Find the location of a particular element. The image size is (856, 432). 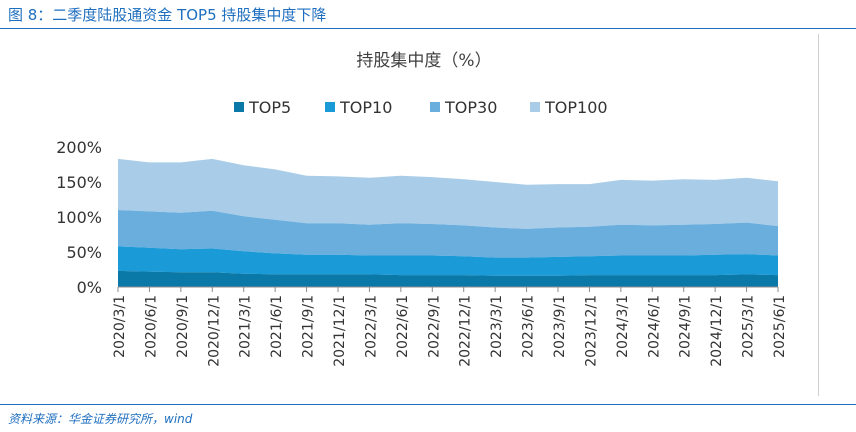

x-tick-label: 2024/6/1 is located at coordinates (654, 326).